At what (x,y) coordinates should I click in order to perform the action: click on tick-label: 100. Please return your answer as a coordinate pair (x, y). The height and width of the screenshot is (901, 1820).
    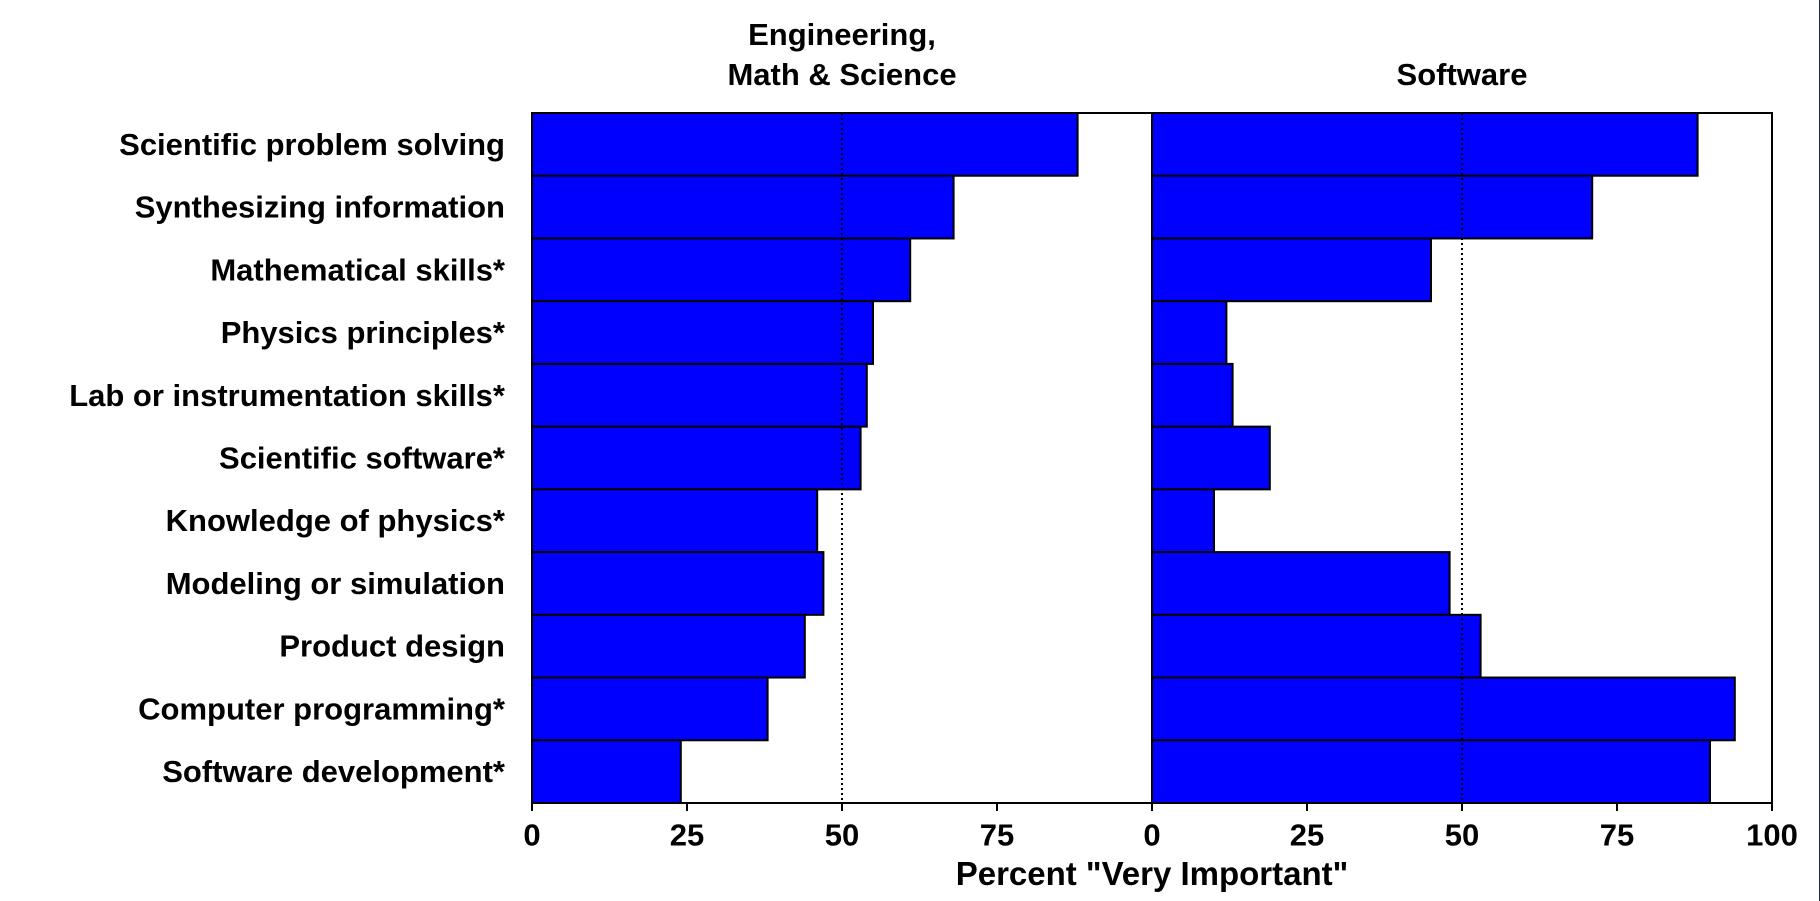
    Looking at the image, I should click on (1772, 835).